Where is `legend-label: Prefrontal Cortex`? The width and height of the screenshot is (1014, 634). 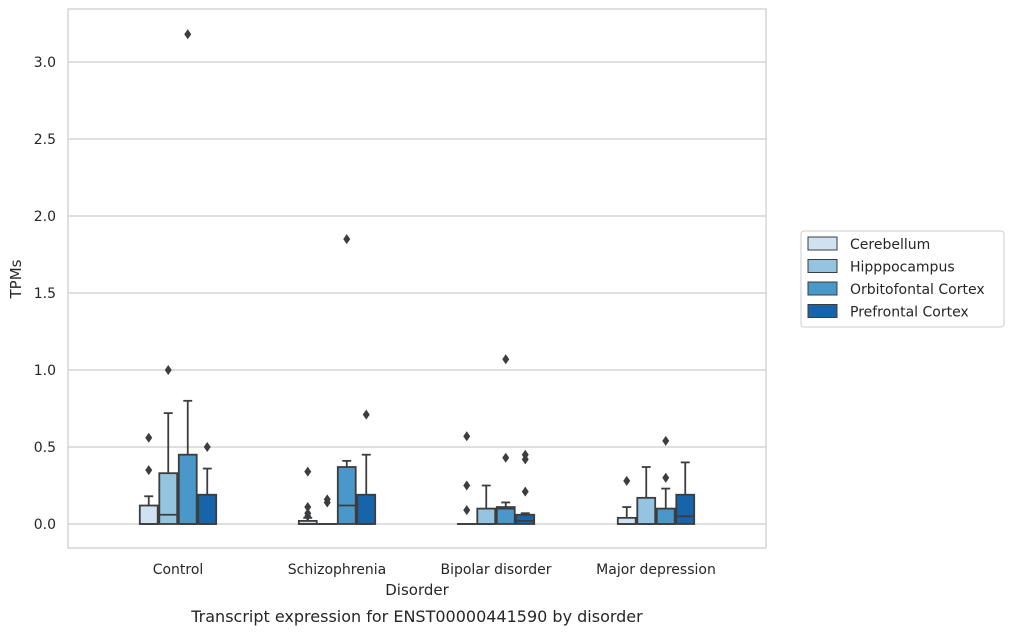 legend-label: Prefrontal Cortex is located at coordinates (909, 313).